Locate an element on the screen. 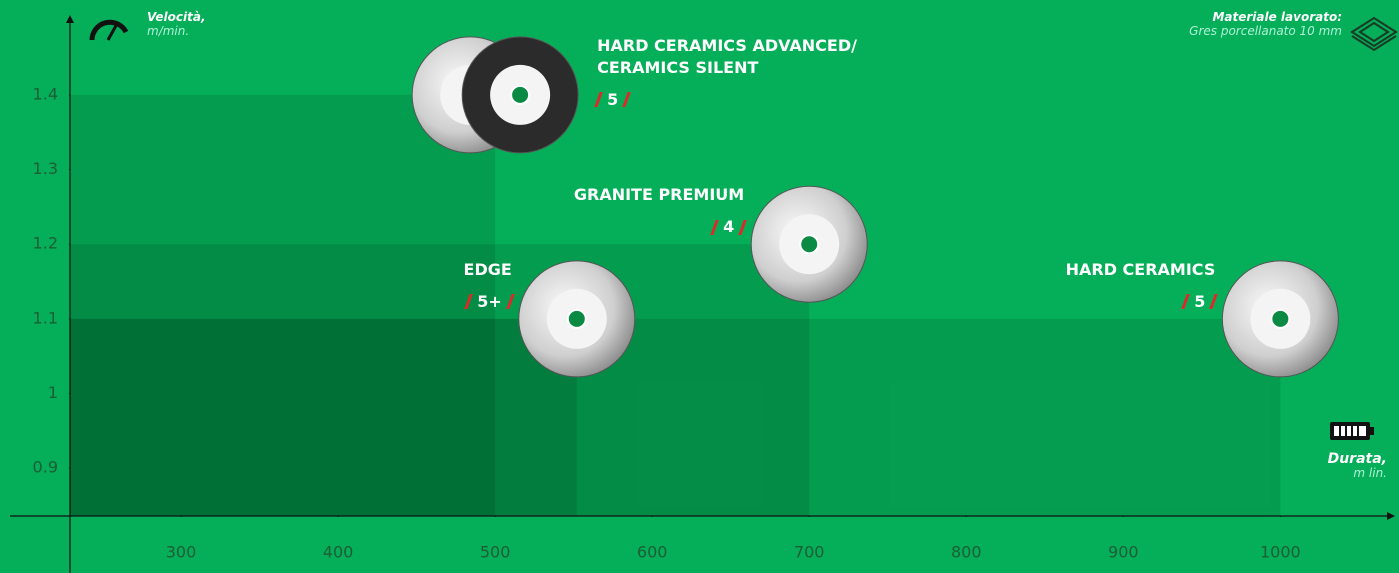 This screenshot has width=1399, height=573. speed-icon is located at coordinates (109, 30).